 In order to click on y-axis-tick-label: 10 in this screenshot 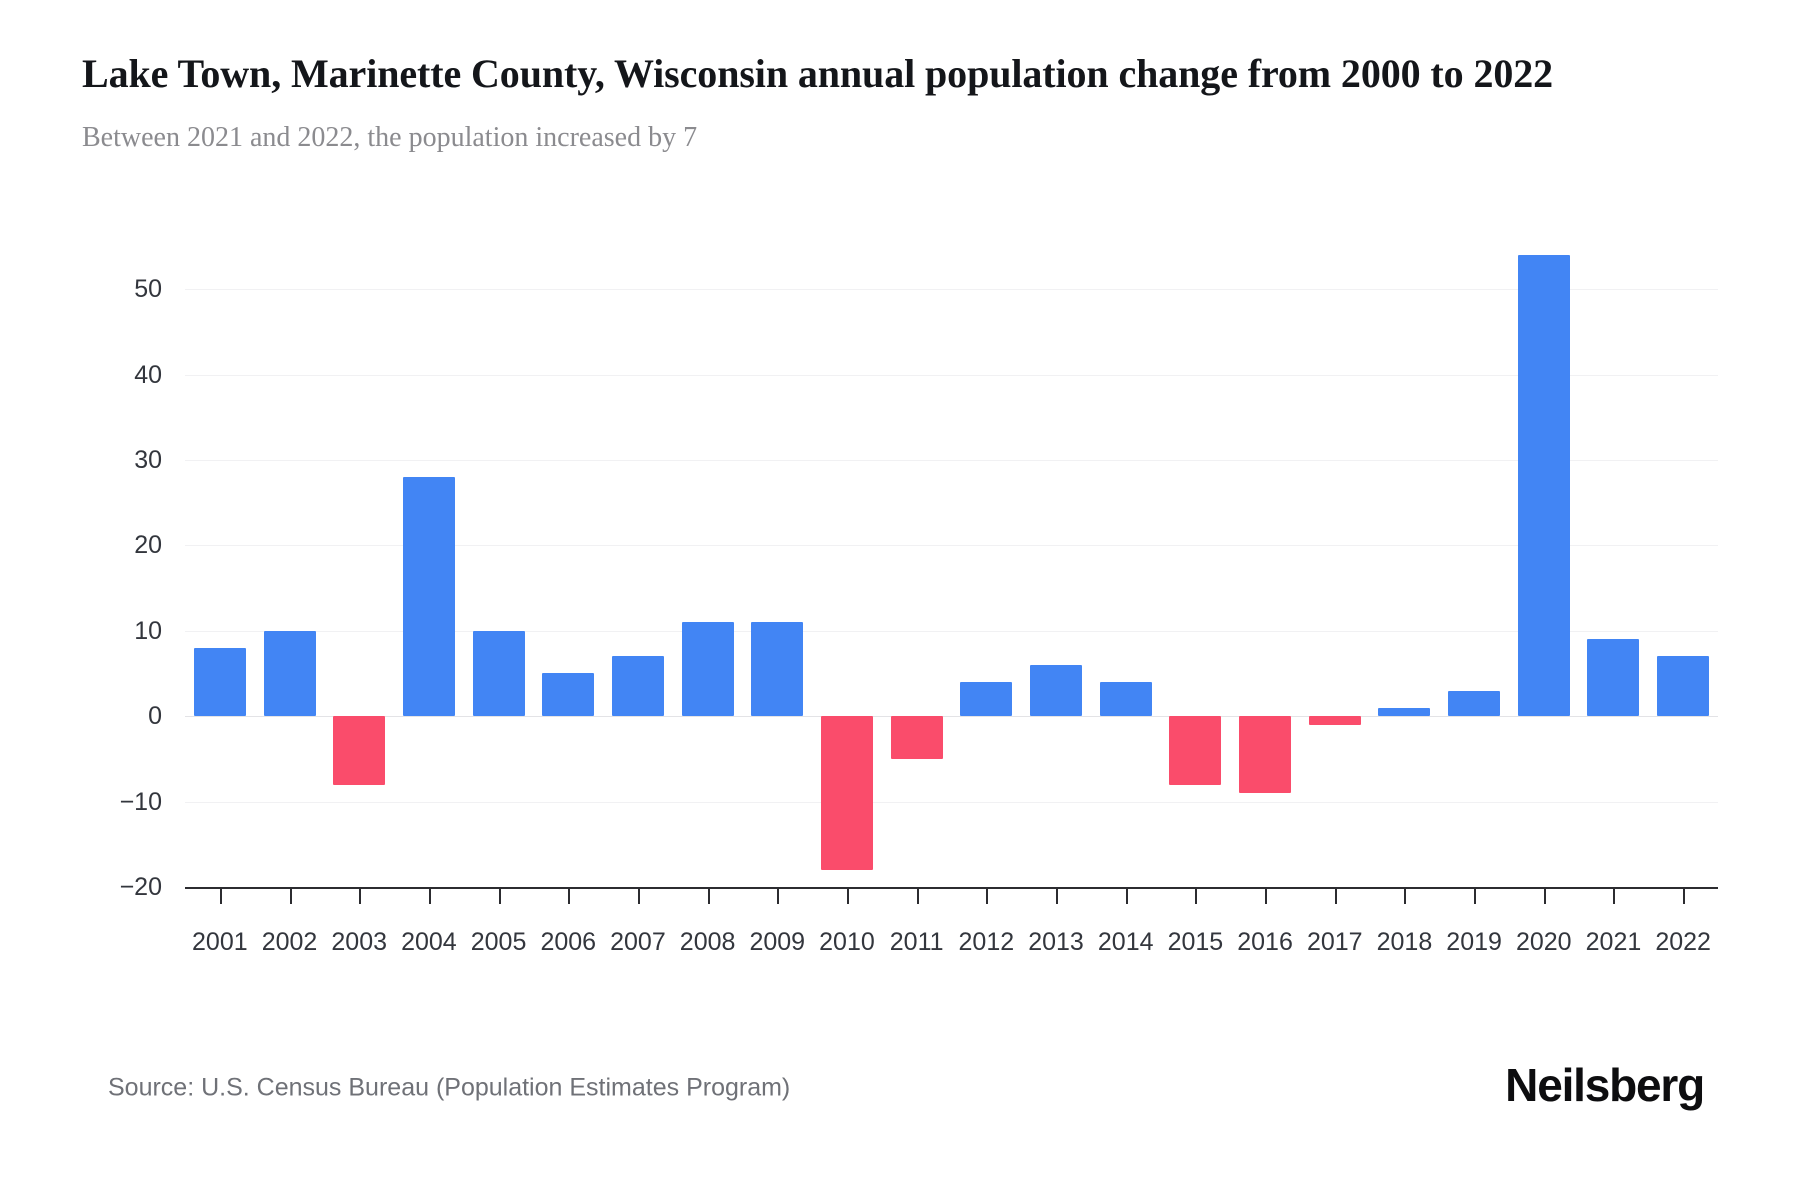, I will do `click(148, 630)`.